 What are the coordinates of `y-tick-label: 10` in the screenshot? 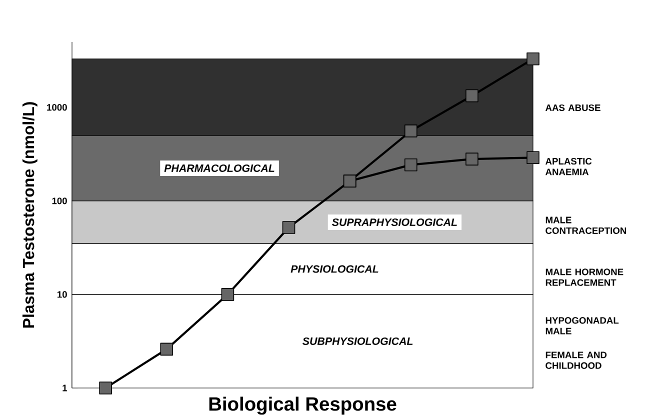 It's located at (62, 294).